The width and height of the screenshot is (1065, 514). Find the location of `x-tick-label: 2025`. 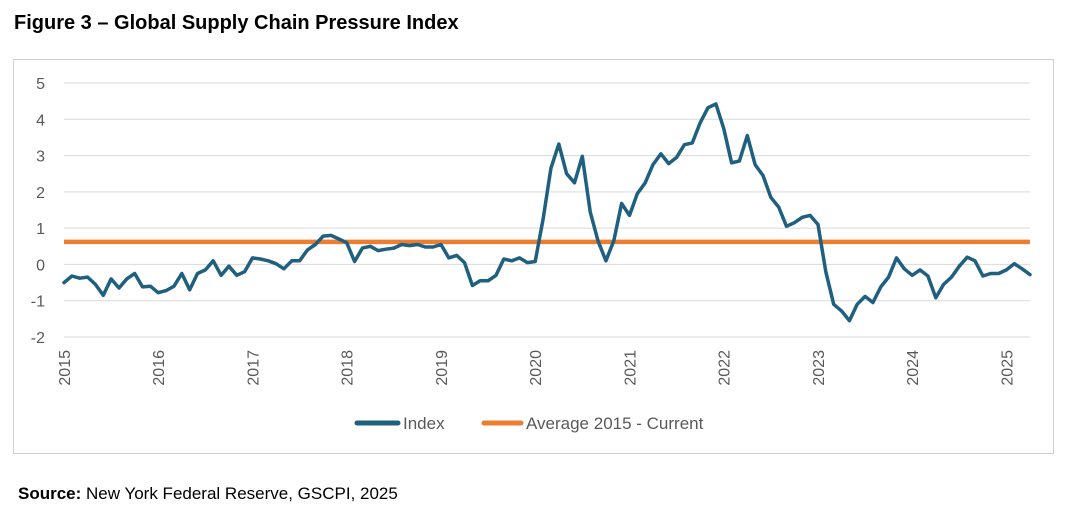

x-tick-label: 2025 is located at coordinates (1007, 368).